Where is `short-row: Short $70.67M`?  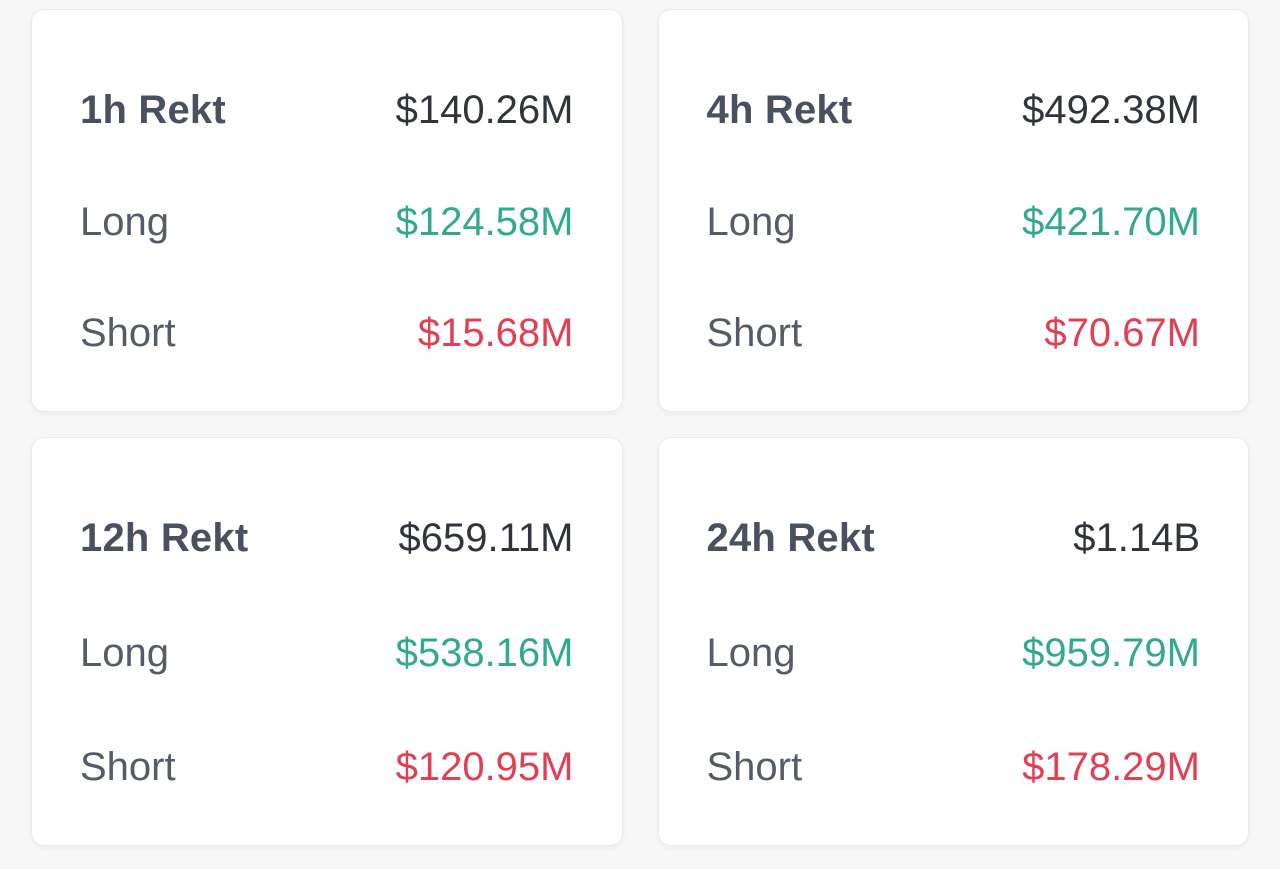 short-row: Short $70.67M is located at coordinates (954, 333).